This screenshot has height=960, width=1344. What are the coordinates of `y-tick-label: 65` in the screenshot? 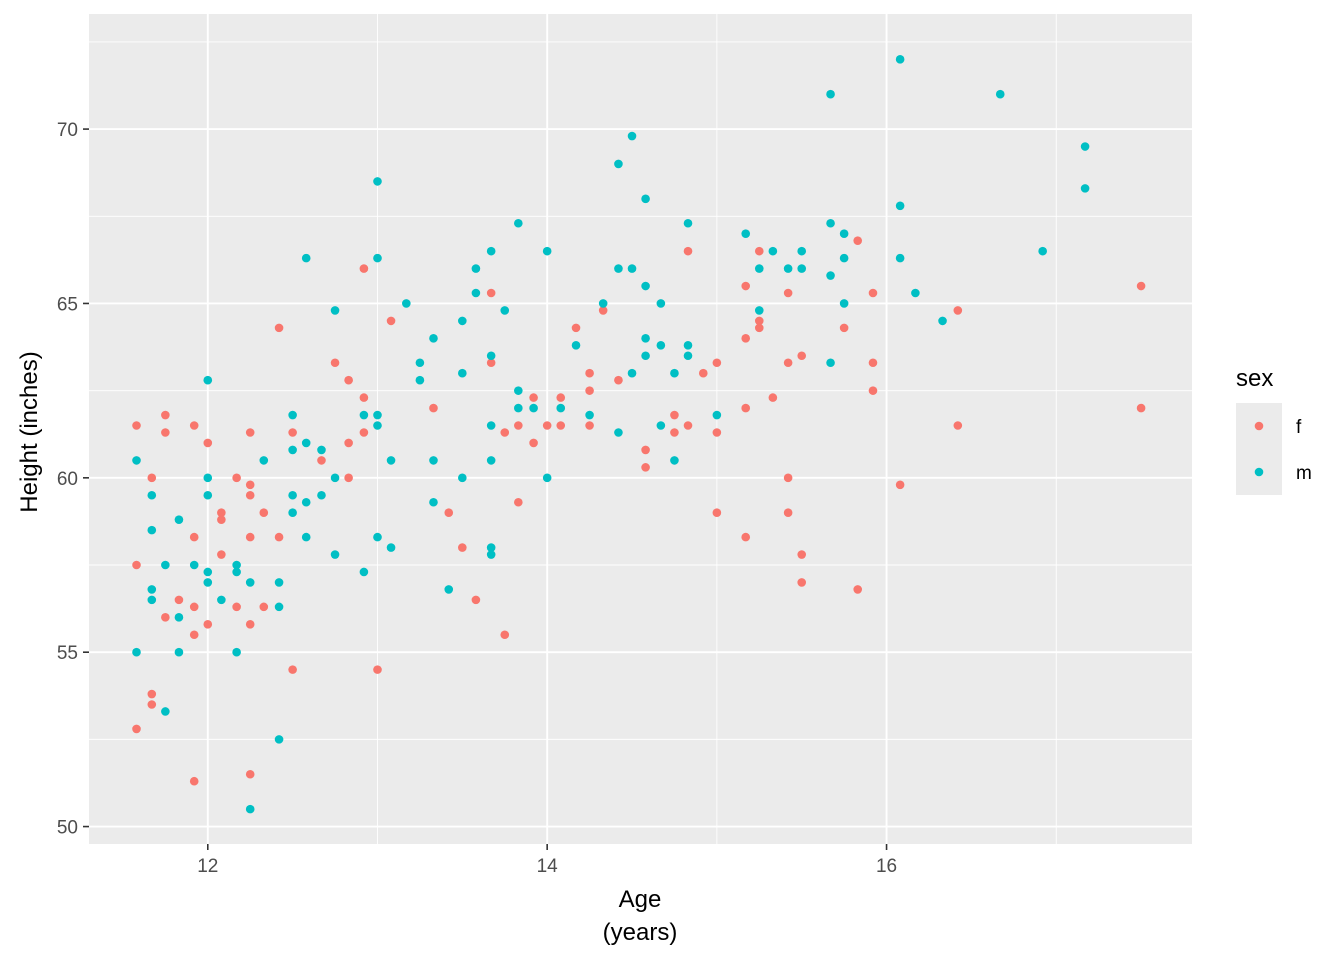 It's located at (67, 304).